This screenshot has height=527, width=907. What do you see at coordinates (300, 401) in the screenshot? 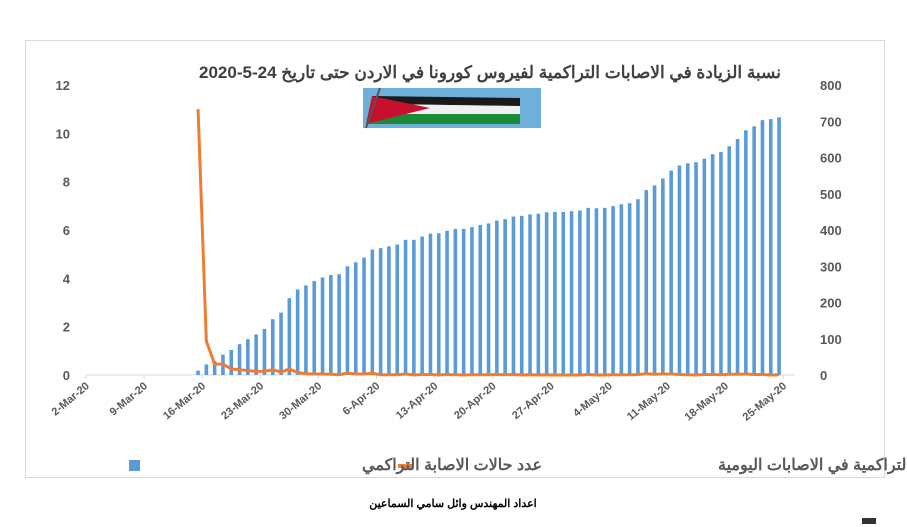
I see `x-axis-tick-label: 30-Mar-20` at bounding box center [300, 401].